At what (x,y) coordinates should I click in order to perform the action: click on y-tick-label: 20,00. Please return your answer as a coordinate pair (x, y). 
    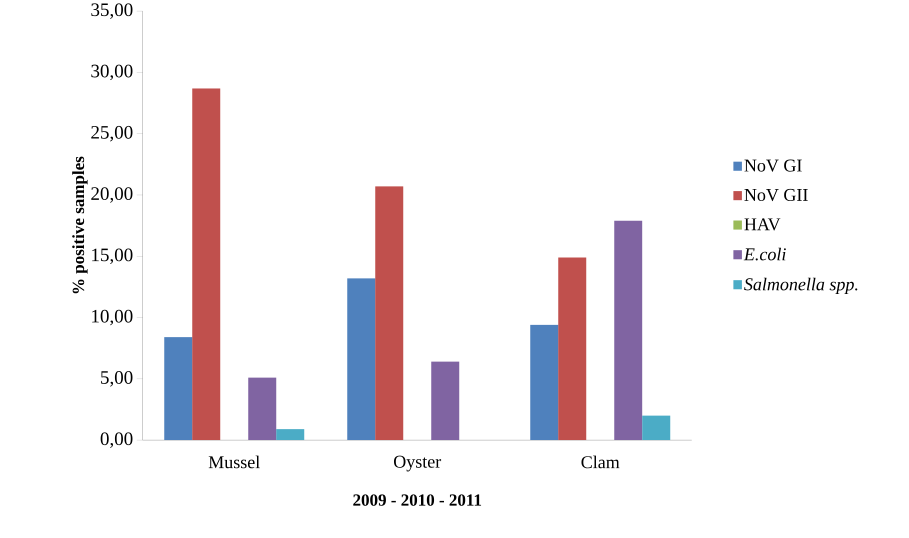
    Looking at the image, I should click on (111, 195).